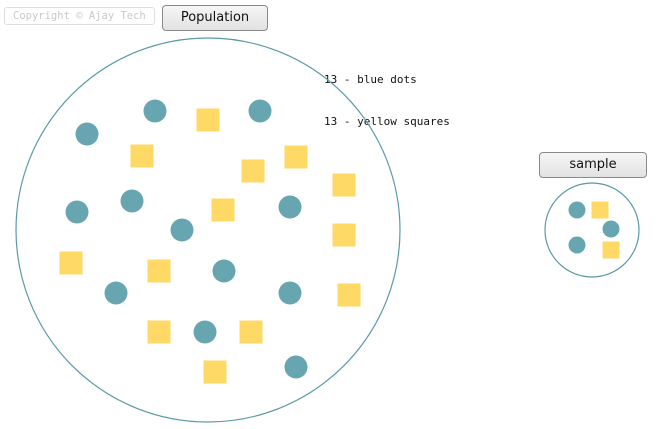  I want to click on sample-circle, so click(592, 230).